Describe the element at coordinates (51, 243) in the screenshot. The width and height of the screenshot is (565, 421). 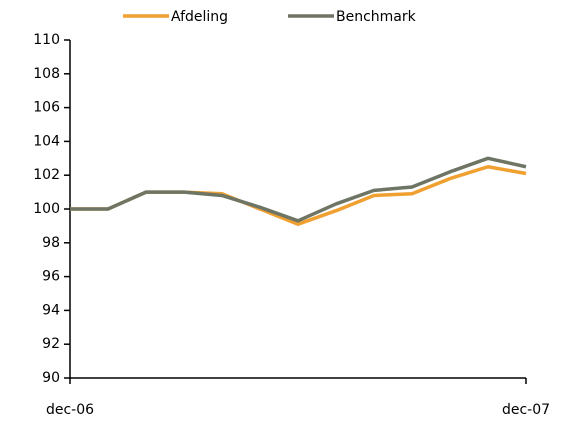
I see `y-tick-label: 98` at that location.